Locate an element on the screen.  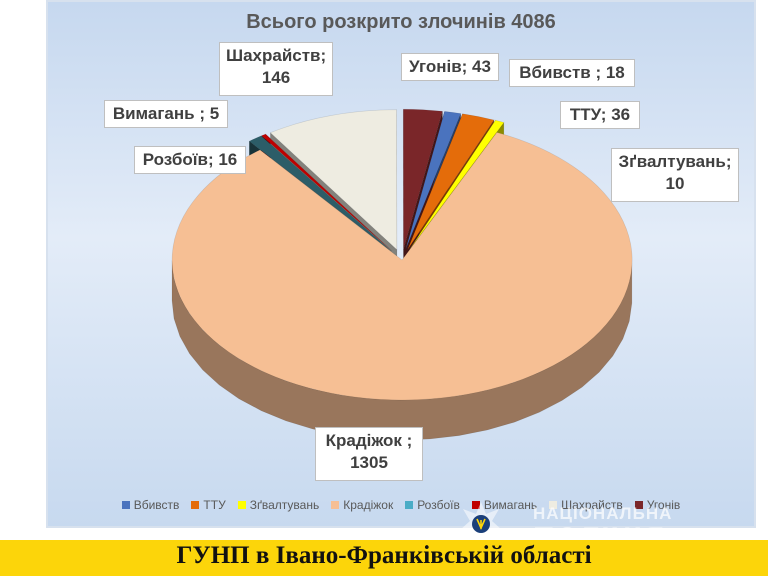
pie-slice-ТТУ is located at coordinates (451, 181).